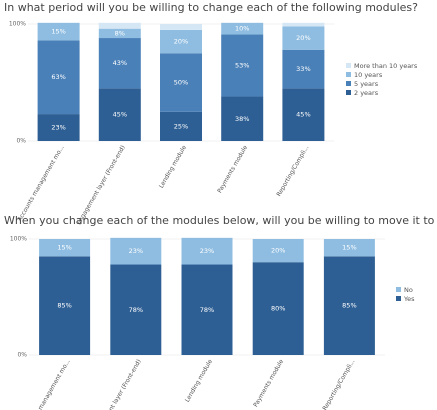  Describe the element at coordinates (386, 66) in the screenshot. I see `legend-label: More than 10 years` at that location.